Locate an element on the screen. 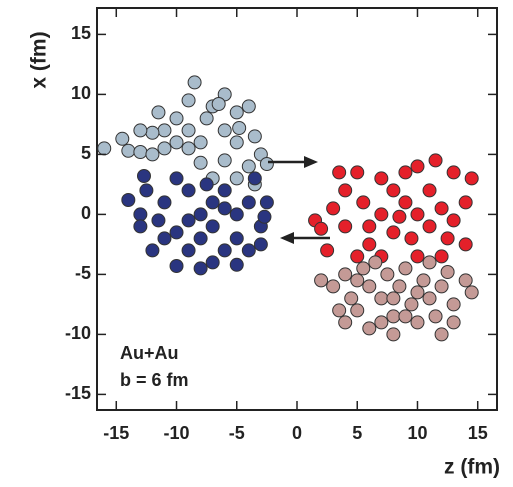 Image resolution: width=513 pixels, height=487 pixels. arrows is located at coordinates (299, 200).